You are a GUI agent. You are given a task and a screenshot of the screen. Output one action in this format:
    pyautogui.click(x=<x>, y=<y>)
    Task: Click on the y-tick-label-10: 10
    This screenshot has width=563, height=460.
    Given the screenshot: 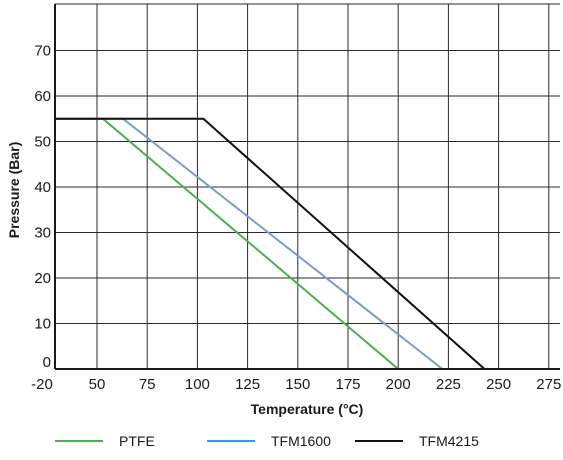 What is the action you would take?
    pyautogui.click(x=42, y=324)
    